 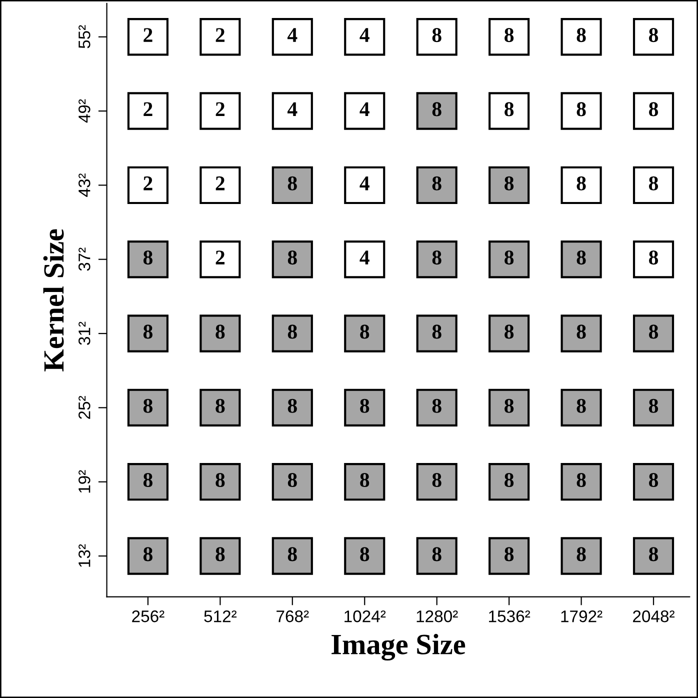 What do you see at coordinates (84, 407) in the screenshot?
I see `y-tick-label: 25²` at bounding box center [84, 407].